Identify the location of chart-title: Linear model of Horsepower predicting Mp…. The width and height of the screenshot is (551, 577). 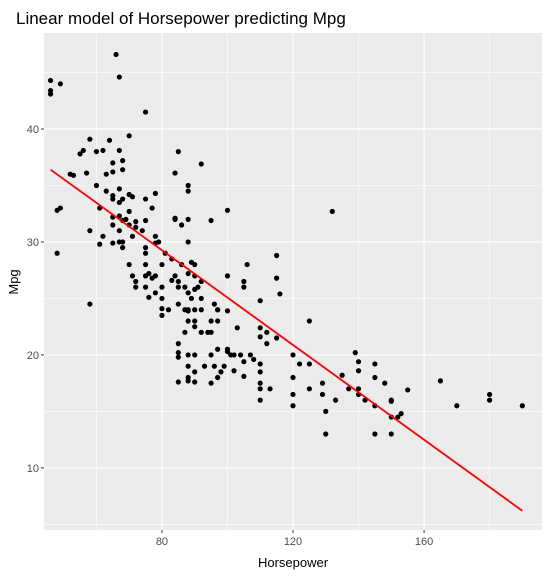
(181, 18).